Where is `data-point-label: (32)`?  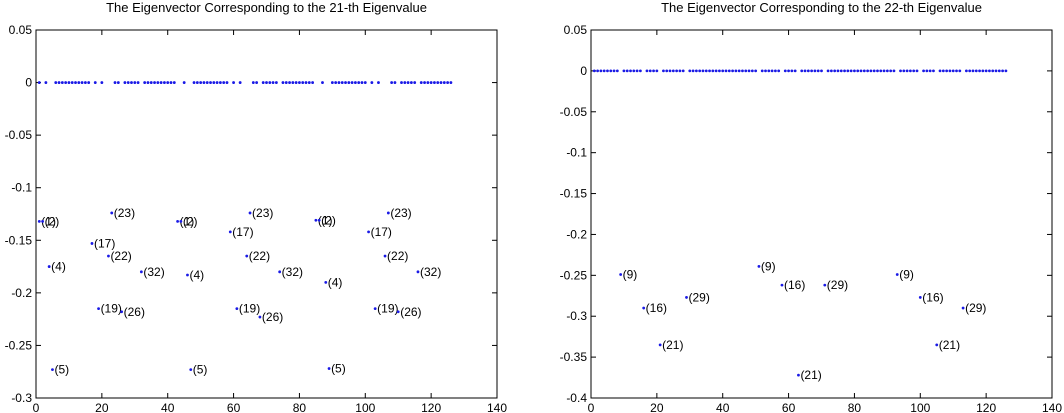 data-point-label: (32) is located at coordinates (153, 272).